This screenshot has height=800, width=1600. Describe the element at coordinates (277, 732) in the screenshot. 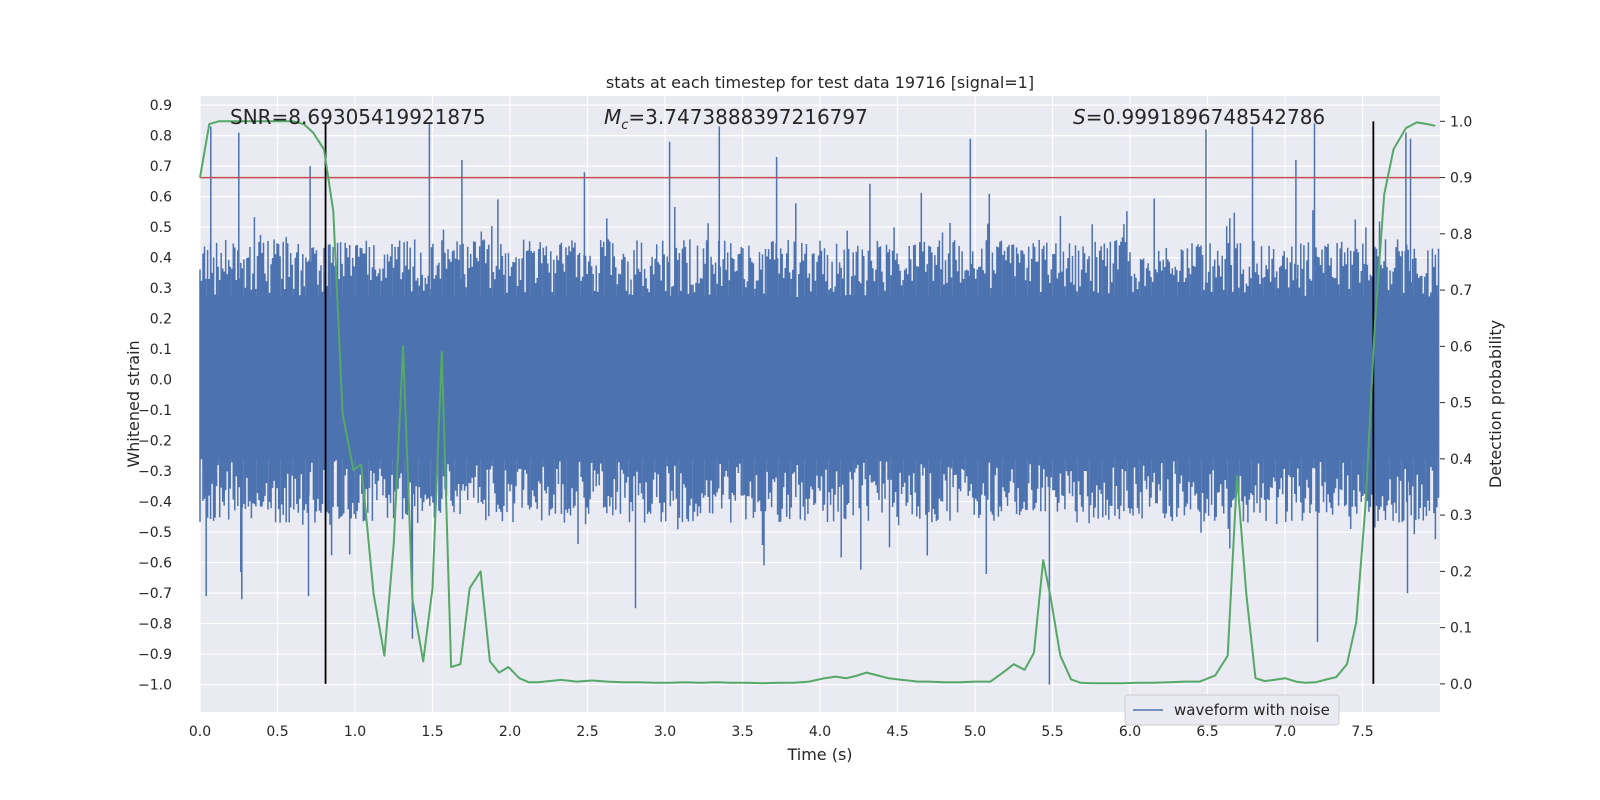

I see `x-tick-label: 0.5` at that location.